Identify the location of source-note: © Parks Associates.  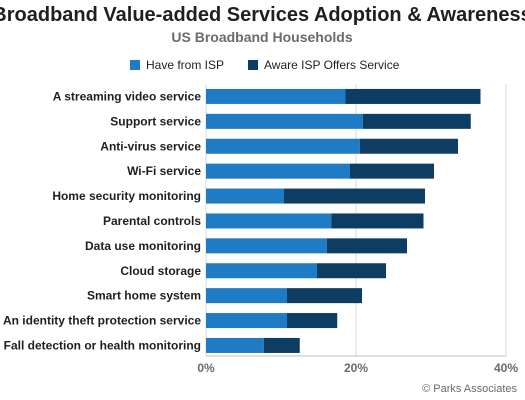
(469, 389).